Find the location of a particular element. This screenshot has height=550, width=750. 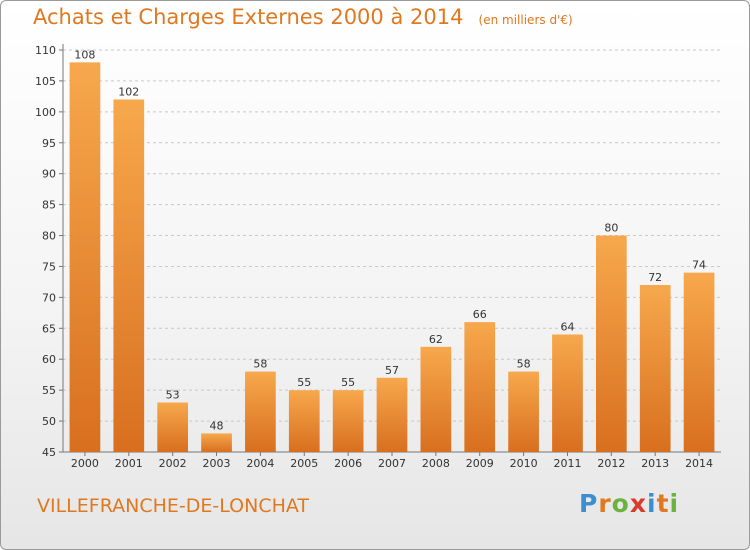

y-tick-label: 85 is located at coordinates (49, 205).